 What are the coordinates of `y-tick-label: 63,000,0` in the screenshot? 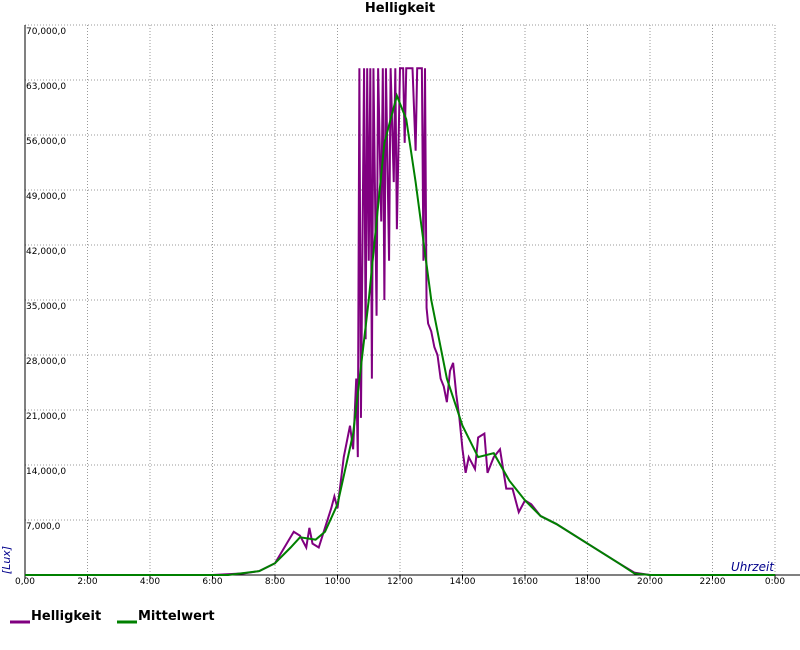 It's located at (46, 87).